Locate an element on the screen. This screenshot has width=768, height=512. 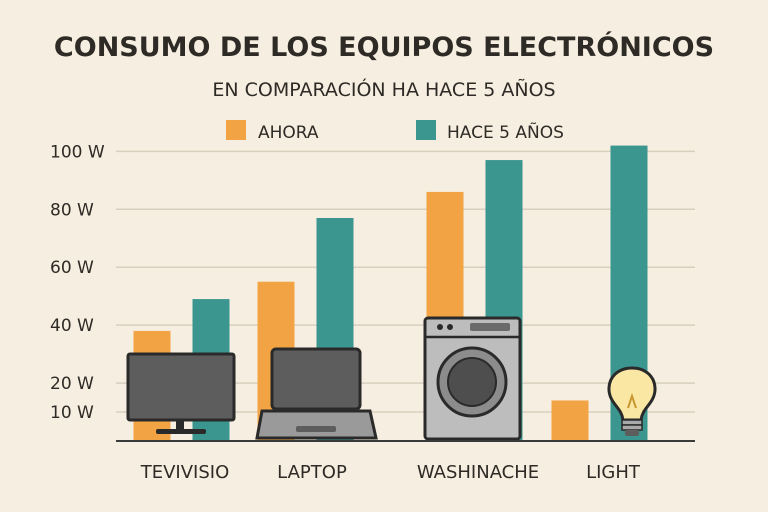
x-category-label: LIGHT is located at coordinates (613, 472).